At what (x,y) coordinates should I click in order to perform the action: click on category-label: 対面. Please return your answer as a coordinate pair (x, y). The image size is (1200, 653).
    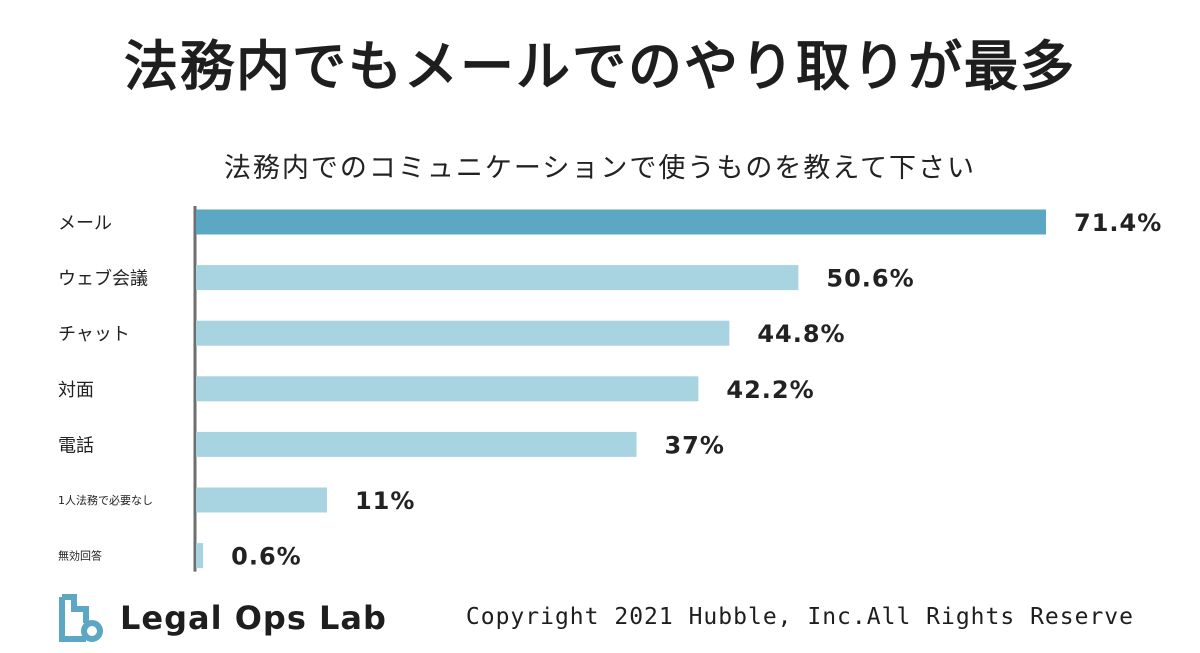
    Looking at the image, I should click on (76, 390).